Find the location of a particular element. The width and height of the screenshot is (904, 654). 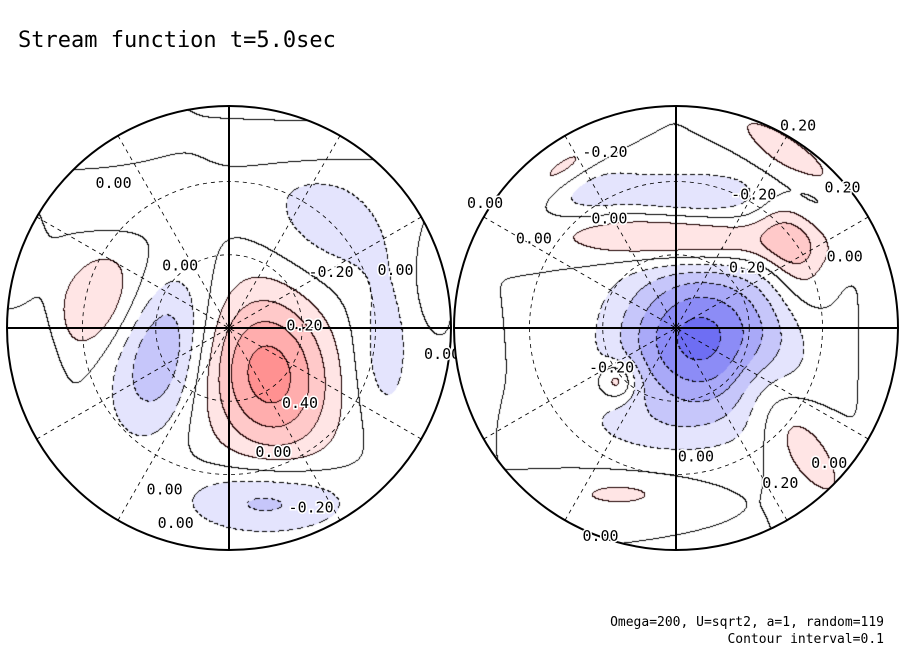

contour-interval-note: Contour interval=0.1 is located at coordinates (805, 639).